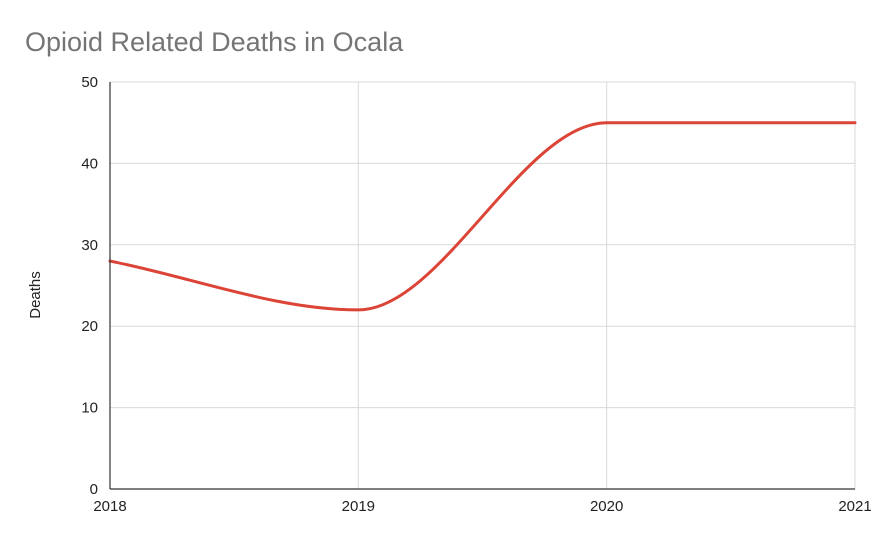 The image size is (880, 542). Describe the element at coordinates (109, 506) in the screenshot. I see `x-tick-label: 2018` at that location.